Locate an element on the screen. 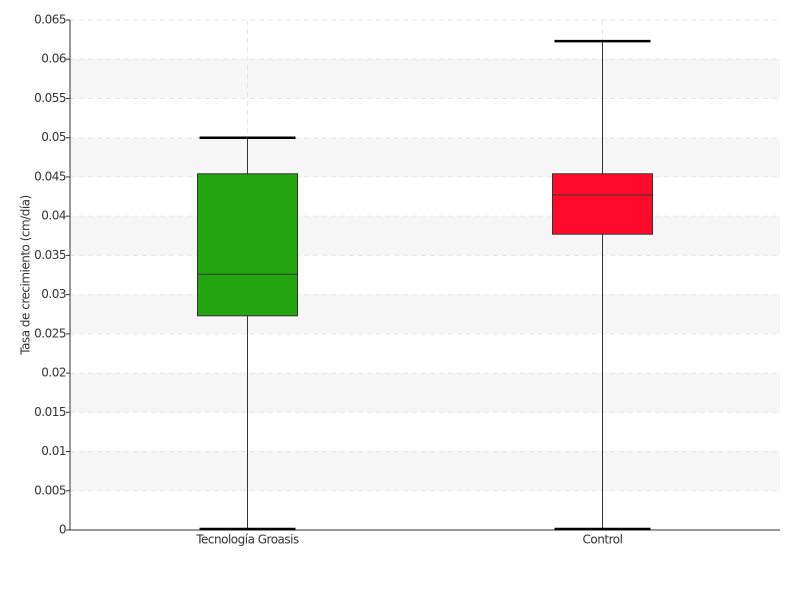 This screenshot has height=600, width=800. y-tick-label: 0.025 is located at coordinates (50, 333).